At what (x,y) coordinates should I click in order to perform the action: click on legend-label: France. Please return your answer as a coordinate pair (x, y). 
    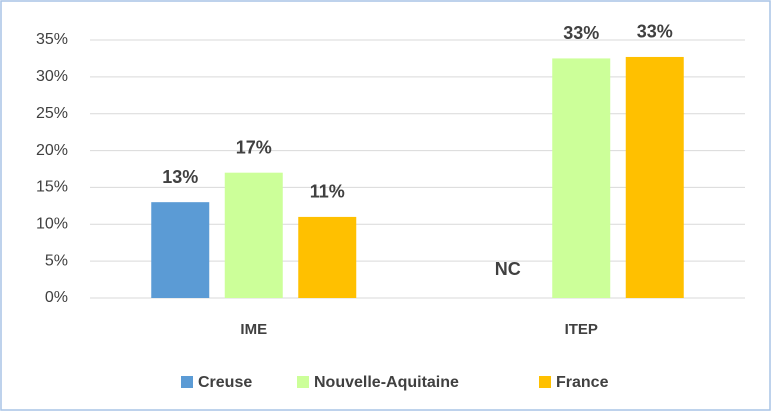
    Looking at the image, I should click on (582, 382).